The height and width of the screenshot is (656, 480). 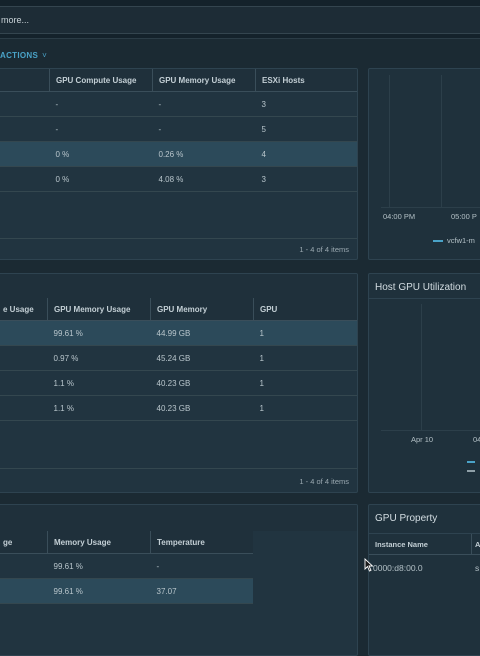 What do you see at coordinates (25, 80) in the screenshot?
I see `column-header` at bounding box center [25, 80].